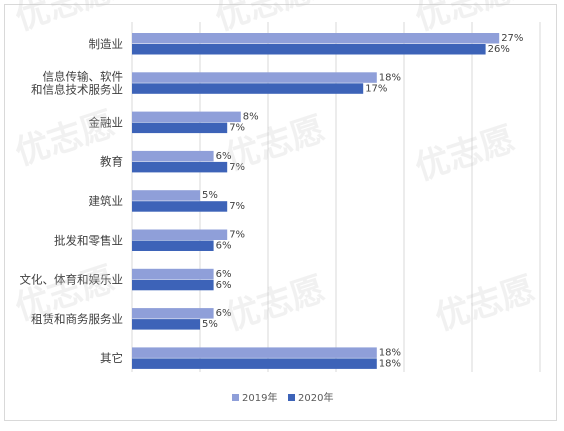 The image size is (564, 431). What do you see at coordinates (251, 117) in the screenshot?
I see `data-label: 8%` at bounding box center [251, 117].